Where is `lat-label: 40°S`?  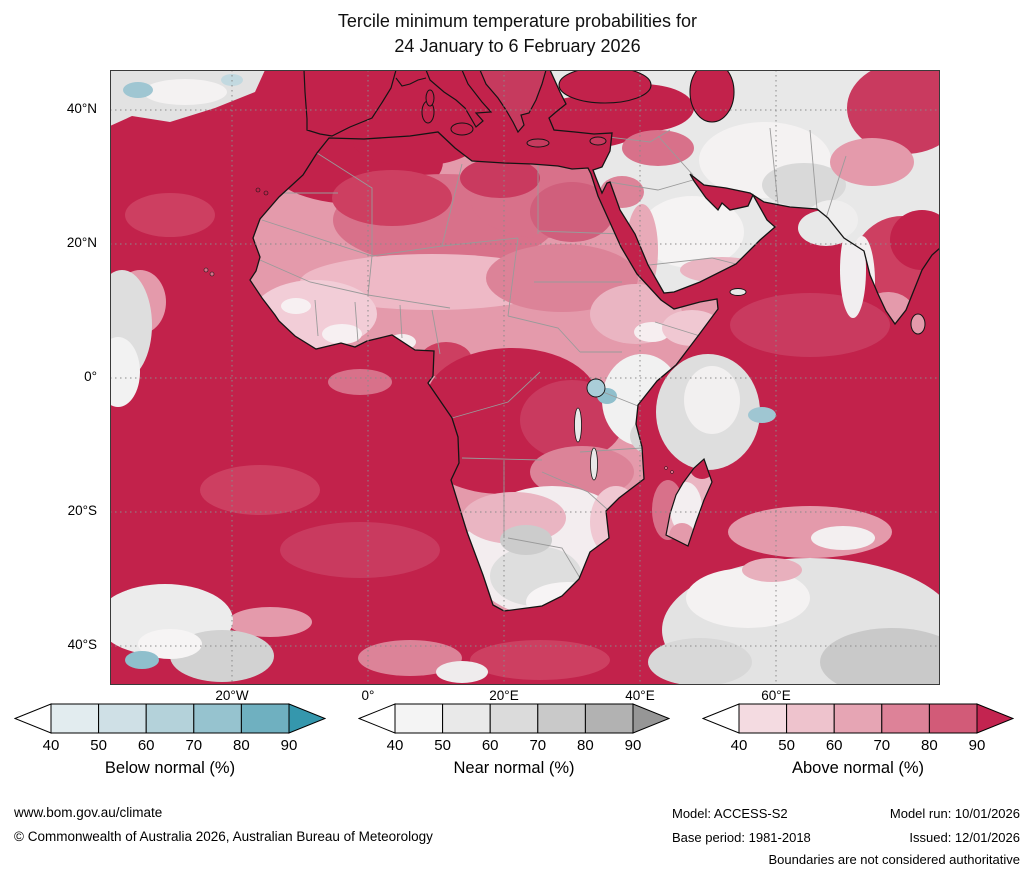
lat-label: 40°S is located at coordinates (82, 644).